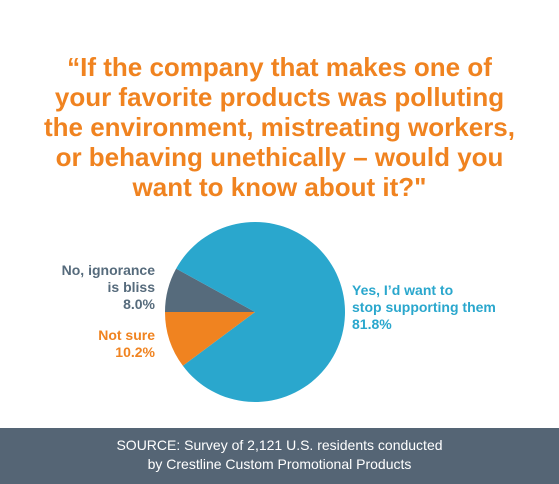 Image resolution: width=559 pixels, height=484 pixels. Describe the element at coordinates (279, 67) in the screenshot. I see `title-line: “If the company that makes one of` at that location.